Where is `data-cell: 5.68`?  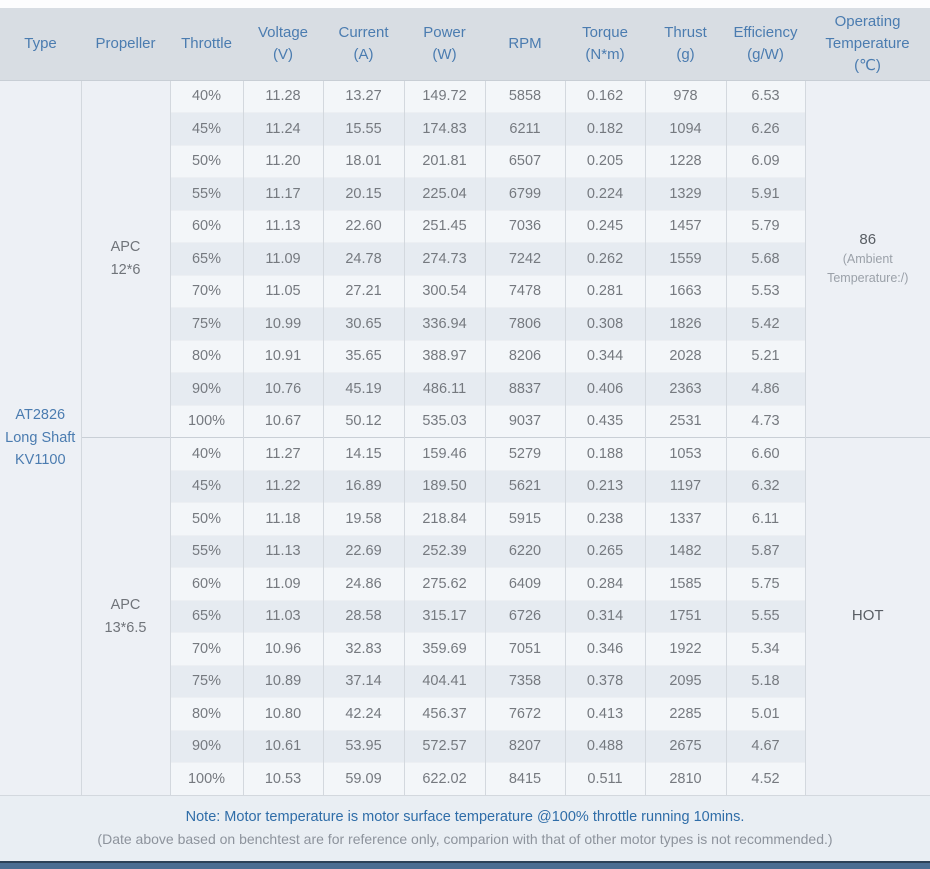 data-cell: 5.68 is located at coordinates (766, 258).